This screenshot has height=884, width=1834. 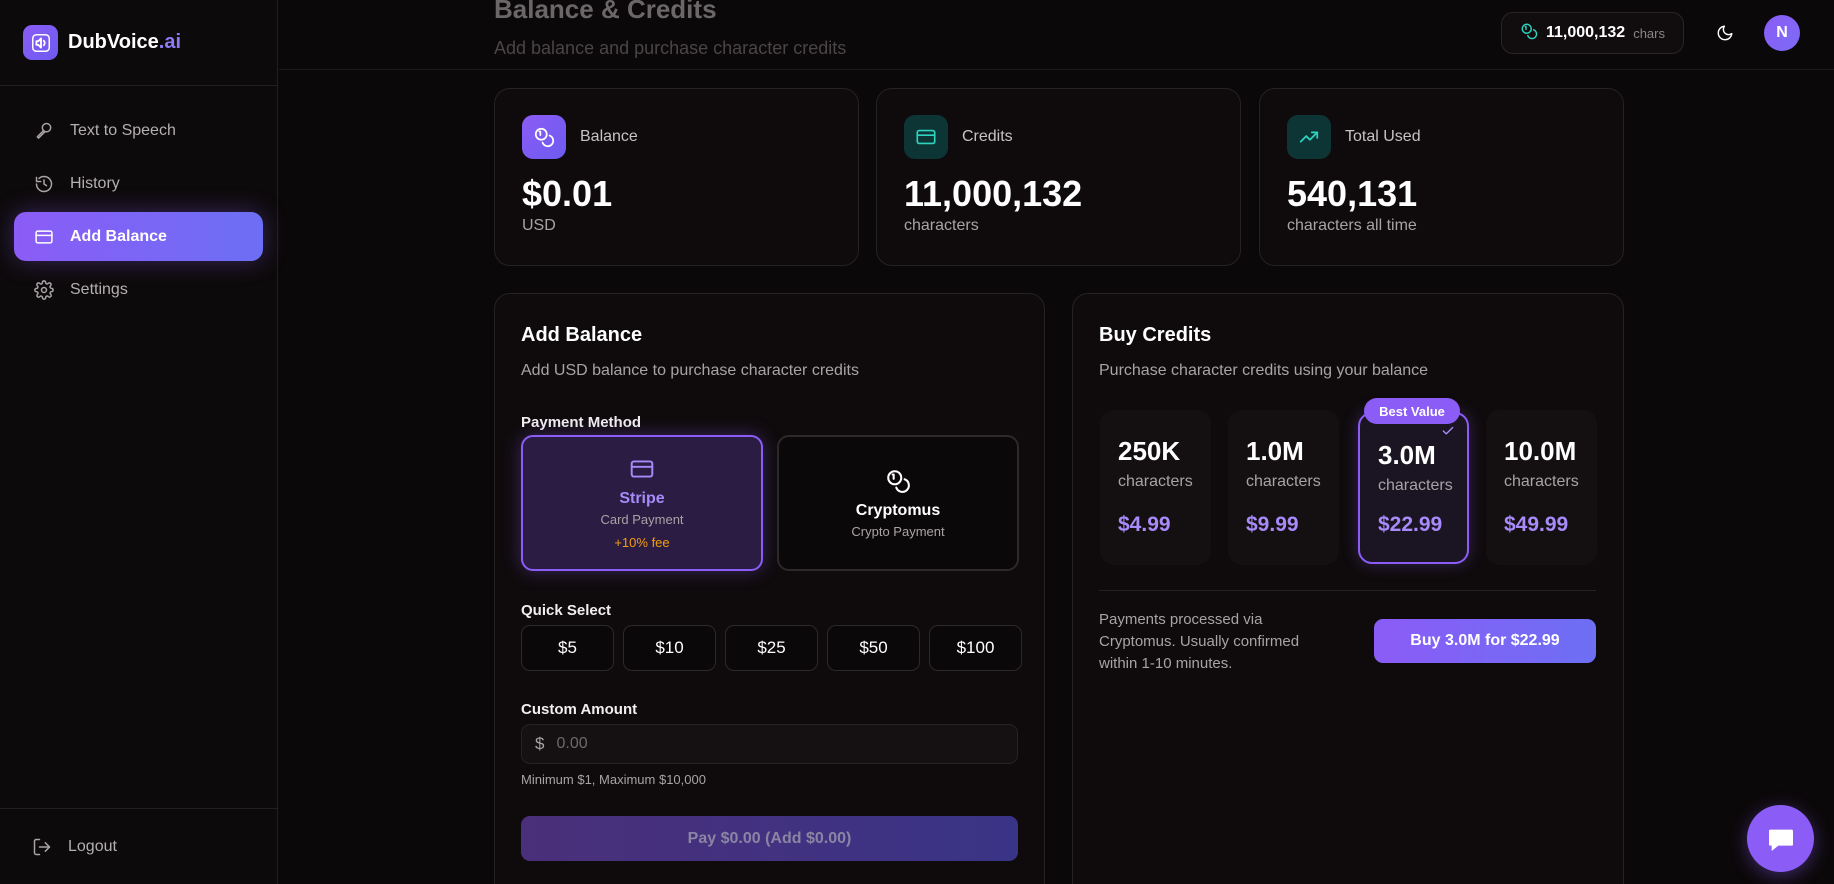 What do you see at coordinates (1407, 455) in the screenshot?
I see `package-size: 3.0M` at bounding box center [1407, 455].